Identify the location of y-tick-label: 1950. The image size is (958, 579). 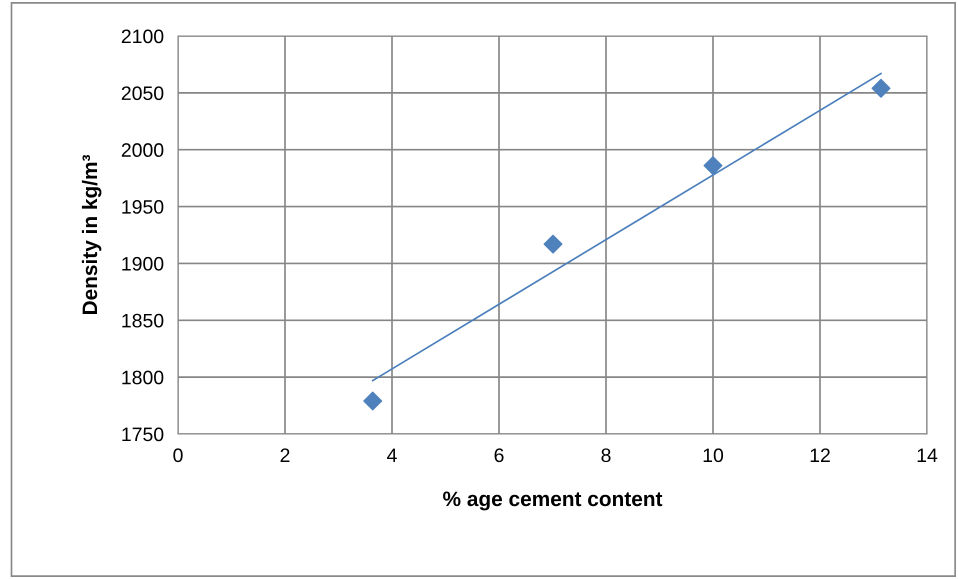
(143, 207).